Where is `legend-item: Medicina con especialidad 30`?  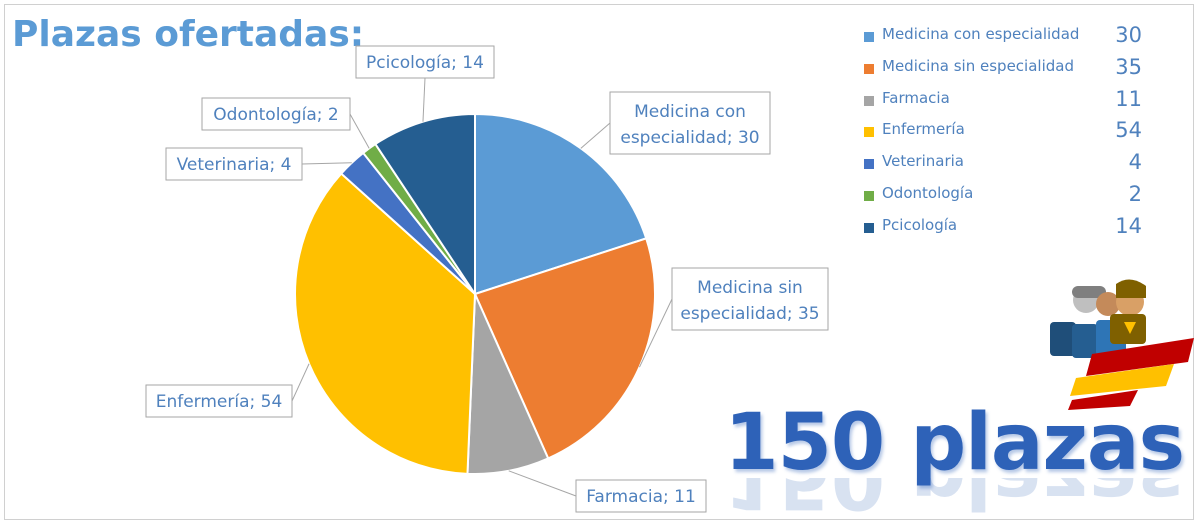 legend-item: Medicina con especialidad 30 is located at coordinates (1009, 38).